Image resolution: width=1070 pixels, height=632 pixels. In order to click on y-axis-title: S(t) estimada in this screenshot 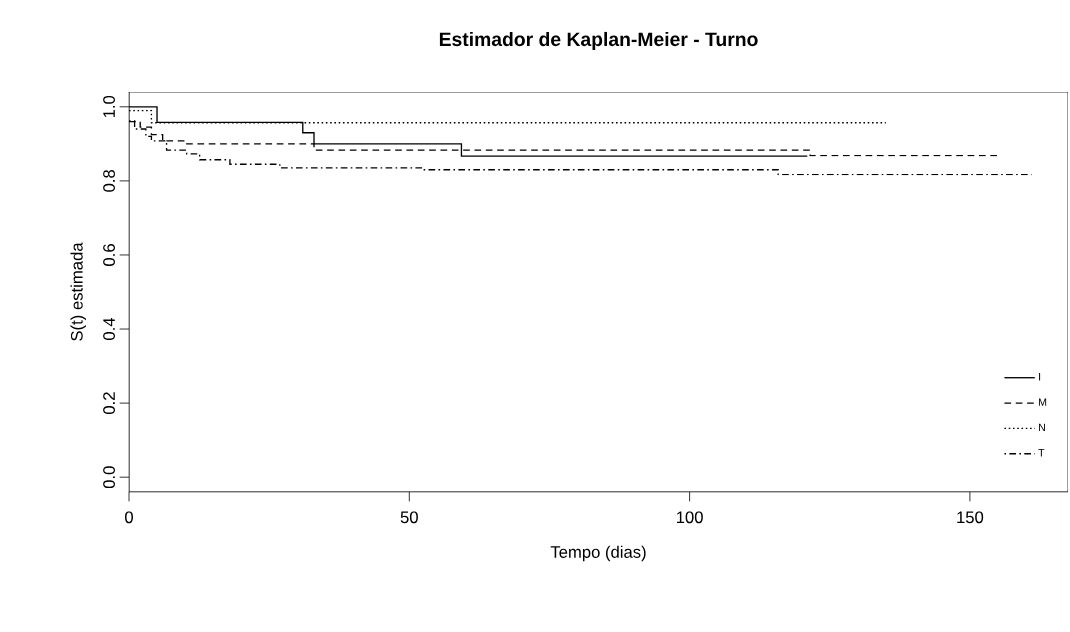, I will do `click(78, 291)`.